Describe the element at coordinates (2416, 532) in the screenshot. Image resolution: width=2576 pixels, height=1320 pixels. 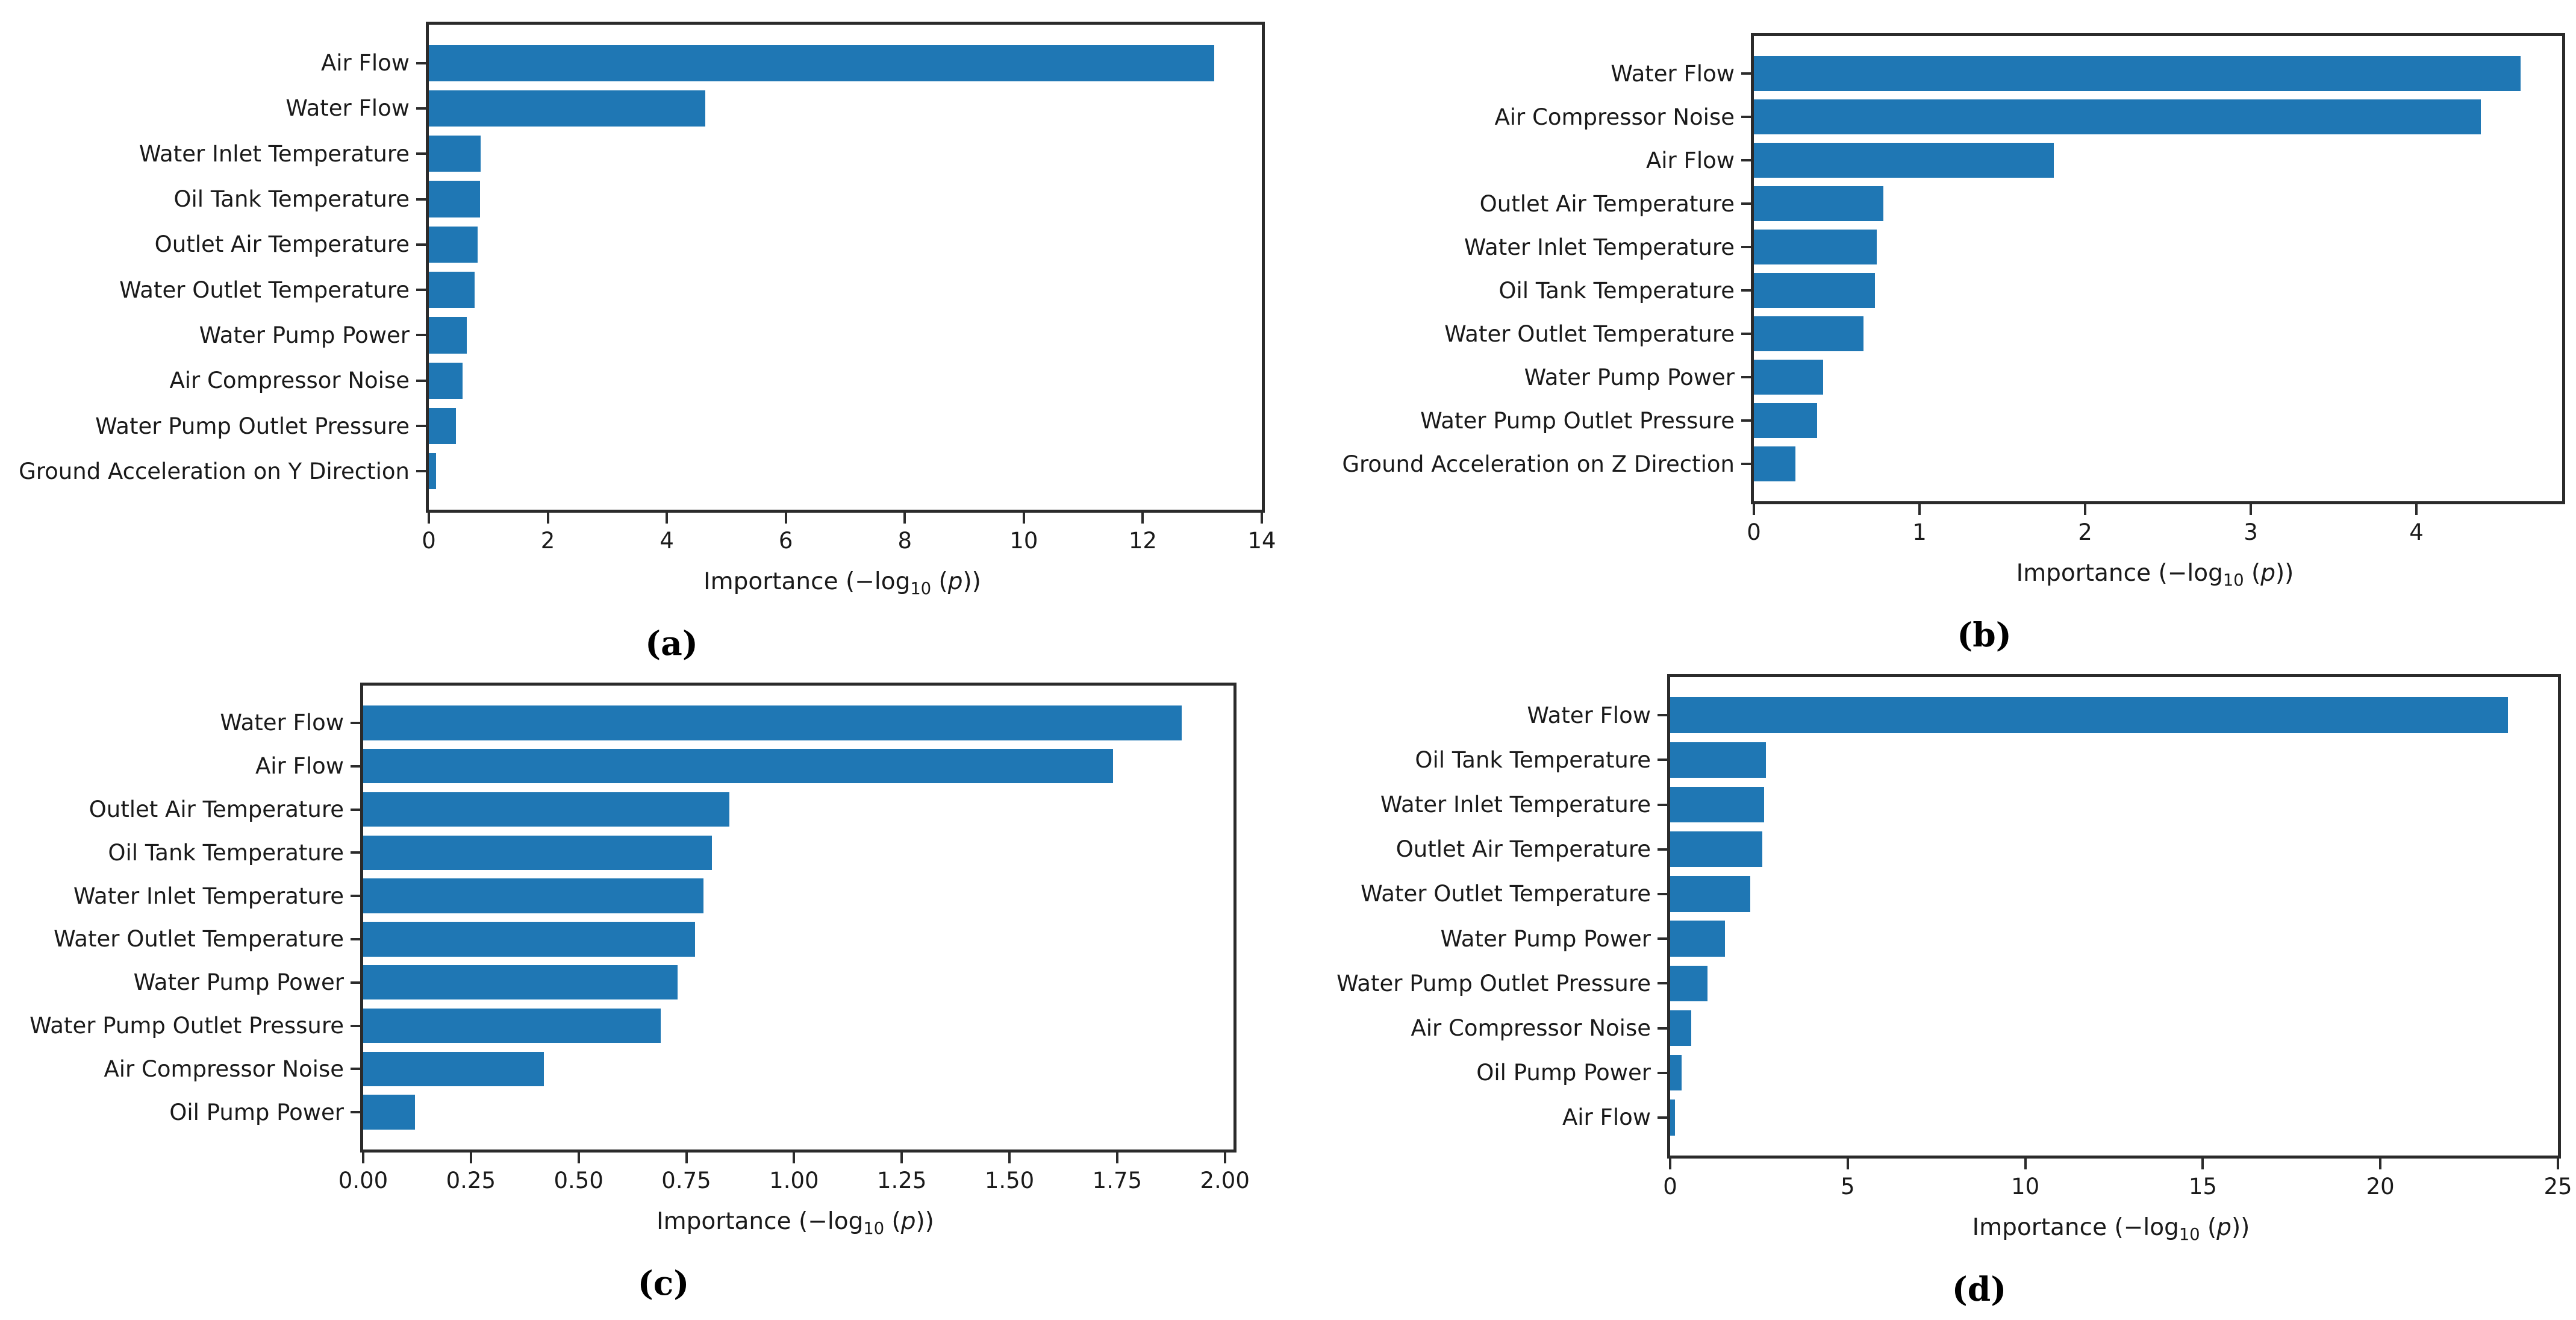
I see `x-tick-label: 4` at that location.